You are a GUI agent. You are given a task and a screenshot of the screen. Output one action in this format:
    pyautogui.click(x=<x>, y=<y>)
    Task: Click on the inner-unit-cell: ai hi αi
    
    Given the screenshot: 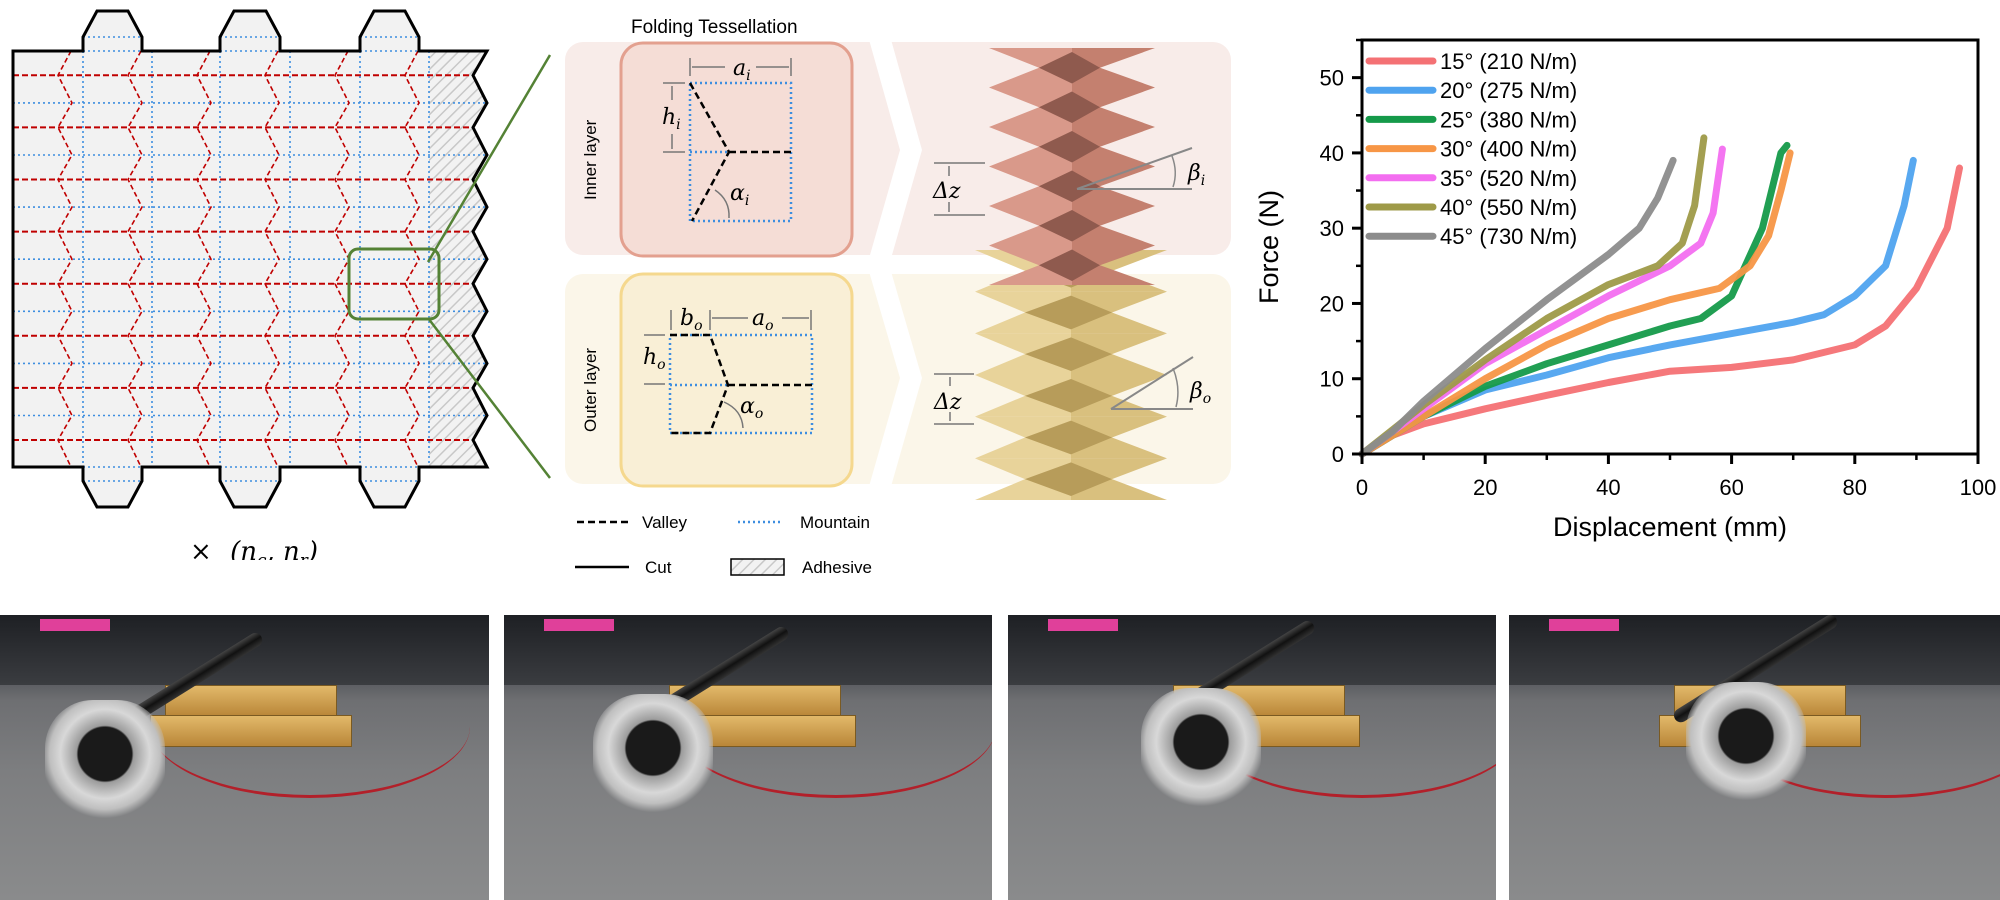 What is the action you would take?
    pyautogui.click(x=727, y=139)
    